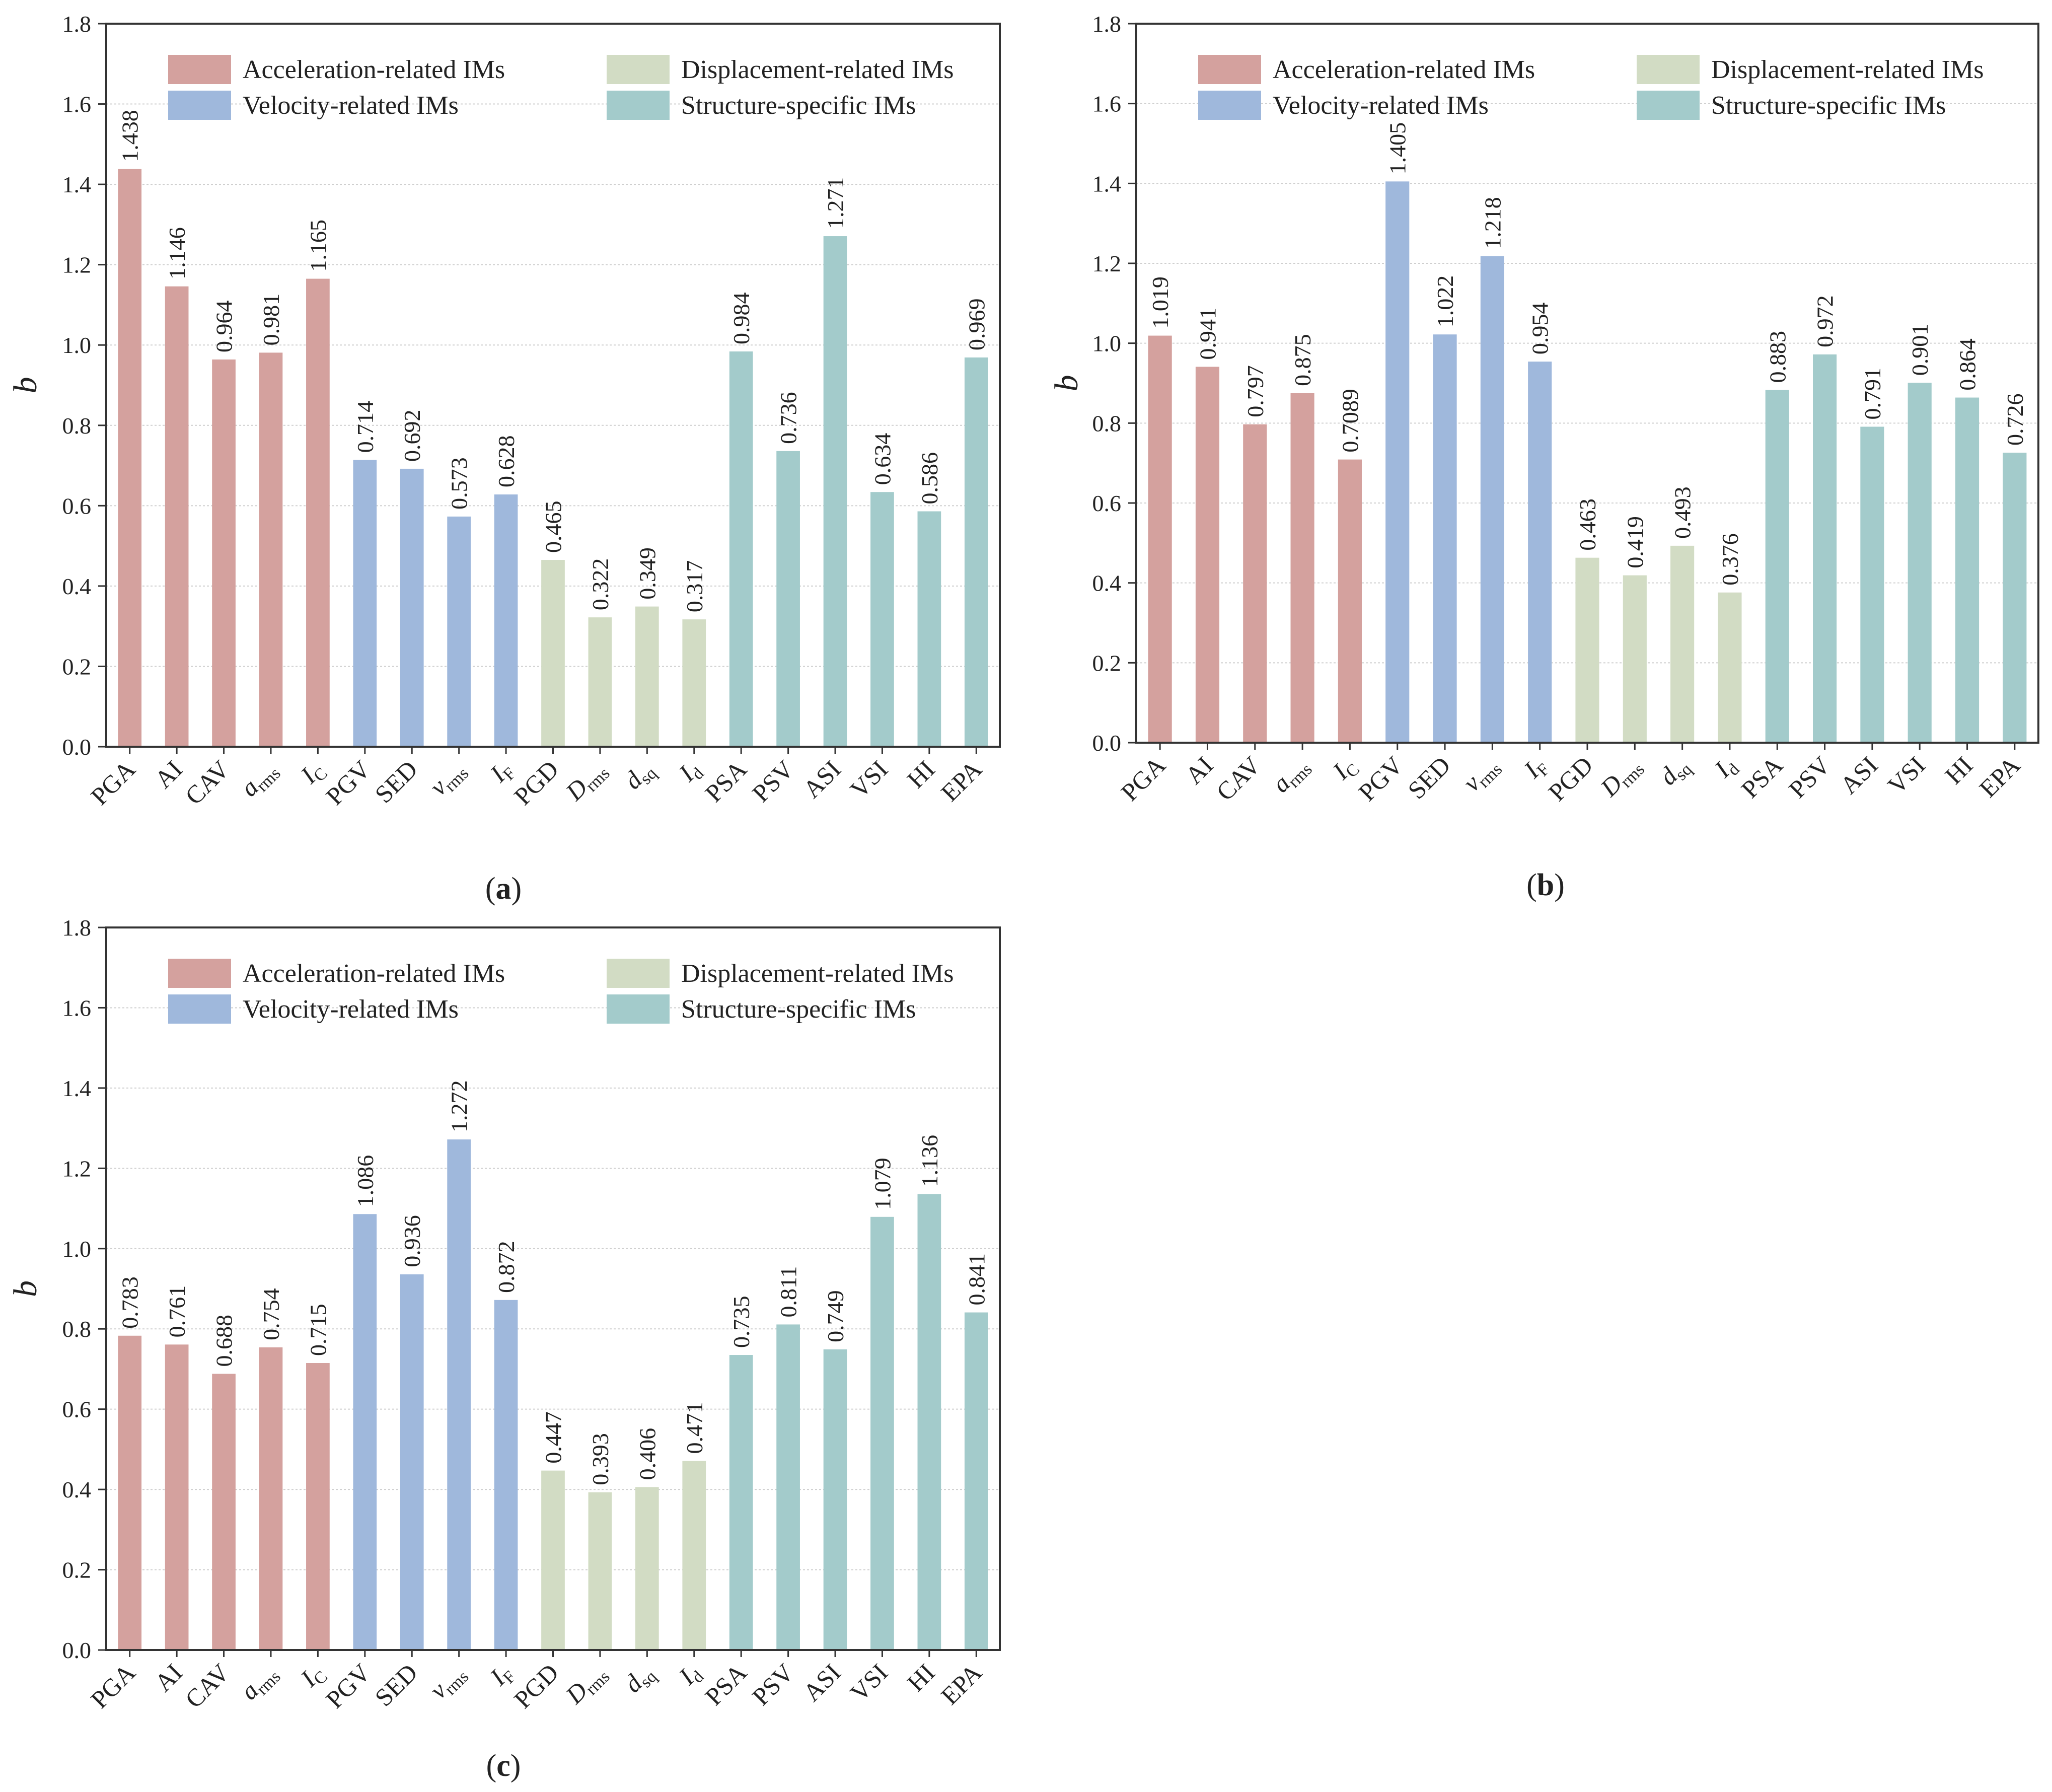 The image size is (2052, 1792). Describe the element at coordinates (1255, 583) in the screenshot. I see `bar-CAV` at that location.